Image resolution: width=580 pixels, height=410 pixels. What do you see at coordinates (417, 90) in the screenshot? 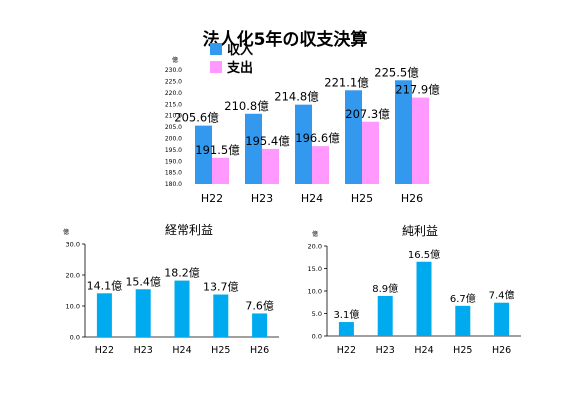
I see `data-label: 217.9億` at bounding box center [417, 90].